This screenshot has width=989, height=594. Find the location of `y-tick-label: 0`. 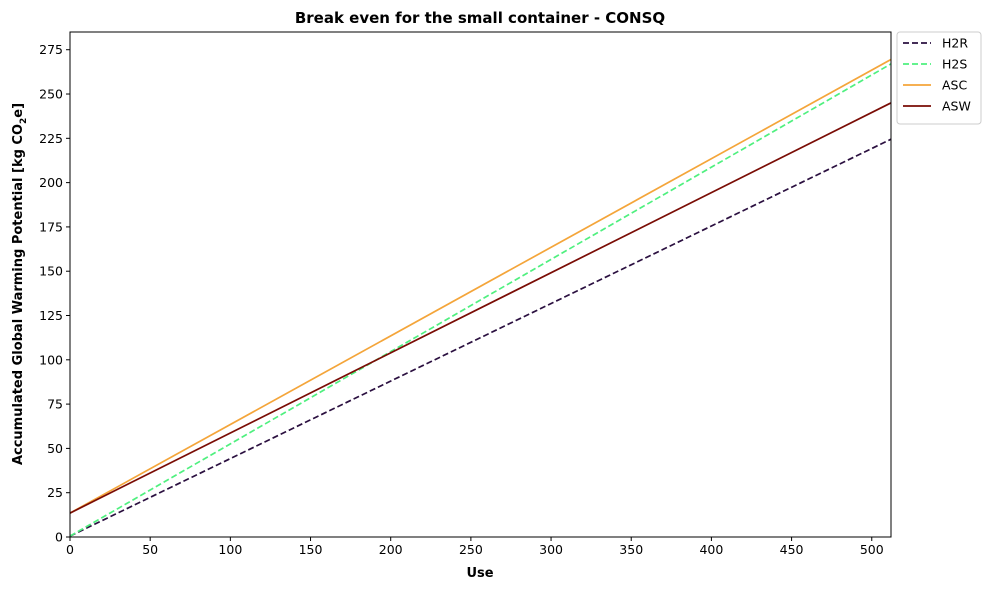

y-tick-label: 0 is located at coordinates (59, 537).